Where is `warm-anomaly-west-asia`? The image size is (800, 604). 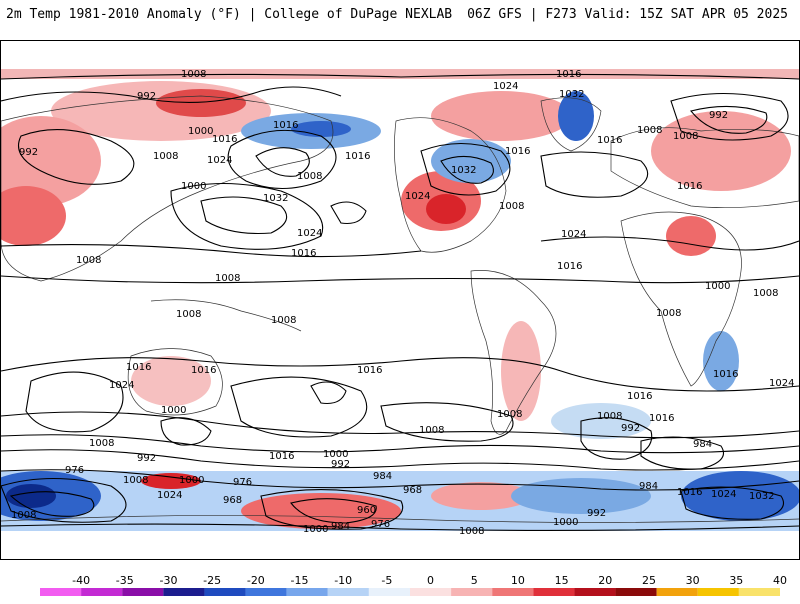
warm-anomaly-west-asia is located at coordinates (51, 161).